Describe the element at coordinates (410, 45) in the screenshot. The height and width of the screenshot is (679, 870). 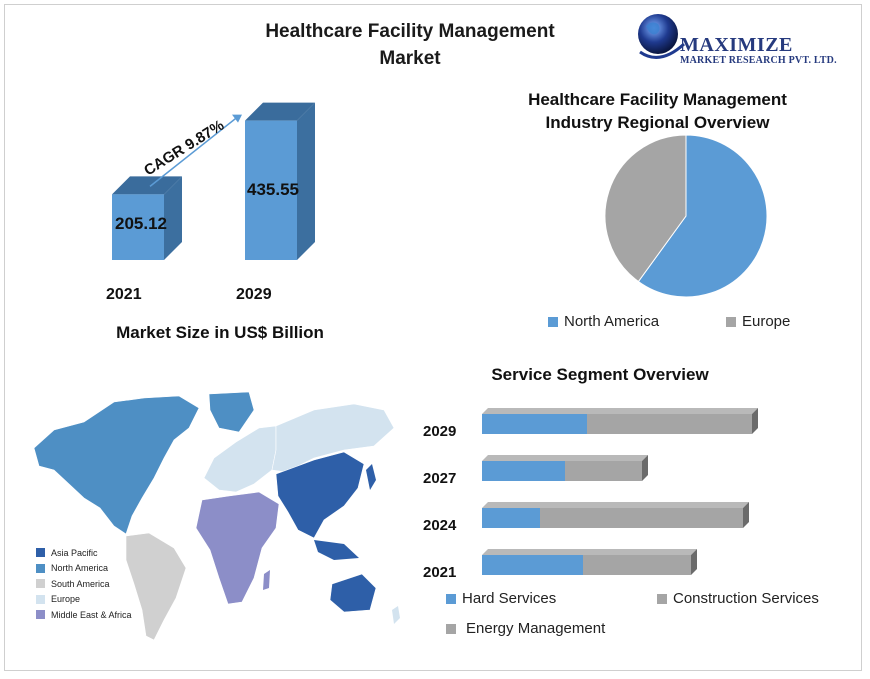
I see `page-title: Healthcare Facility Management Market` at that location.